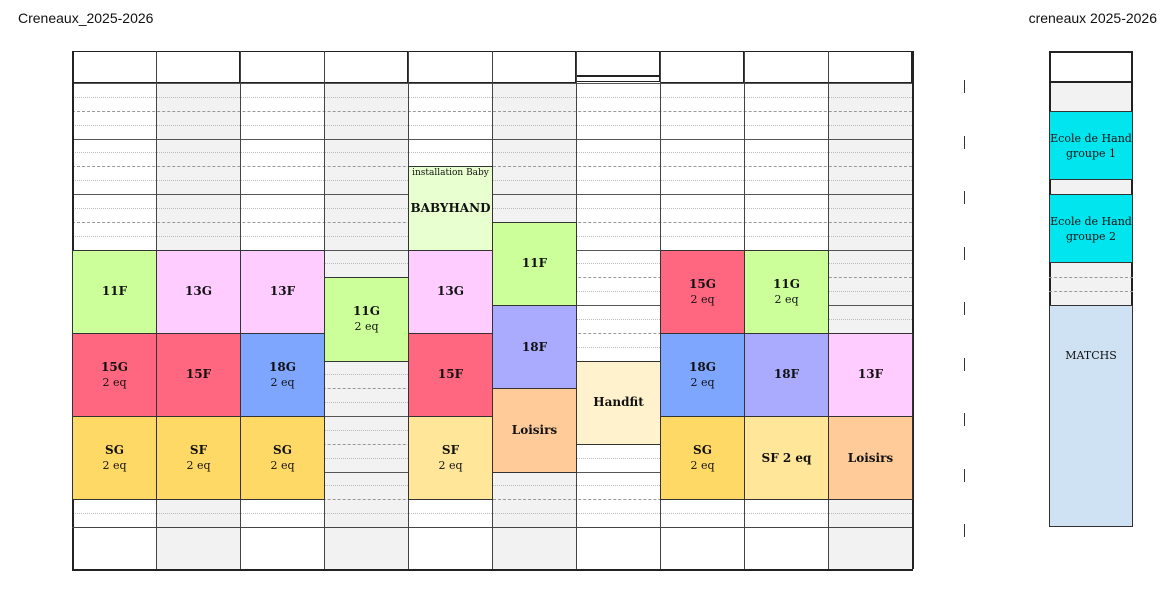 This screenshot has height=601, width=1169. I want to click on saturday-slot: MATCHS, so click(1091, 416).